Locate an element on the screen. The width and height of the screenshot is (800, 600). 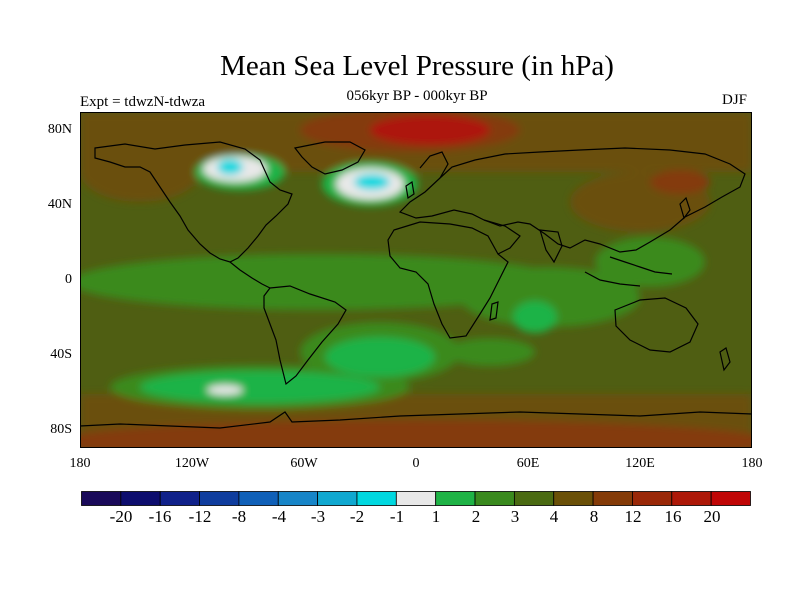
experiment-label: Expt = tdwzN-tdwza is located at coordinates (143, 102).